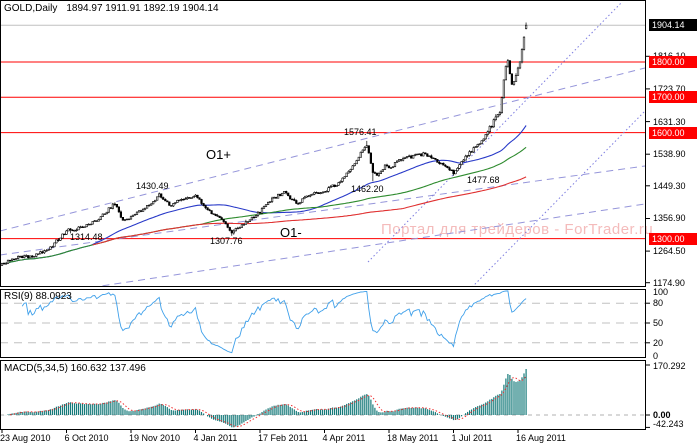 The width and height of the screenshot is (700, 446). What do you see at coordinates (658, 323) in the screenshot?
I see `rsi-axis-tick-label: 50` at bounding box center [658, 323].